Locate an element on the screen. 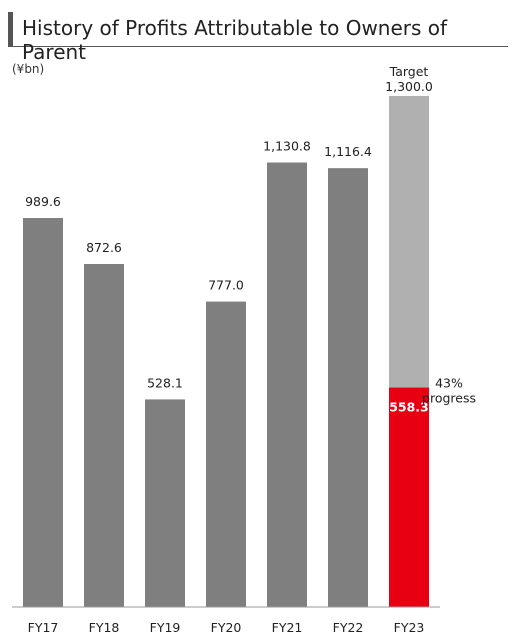 This screenshot has width=514, height=641. title-accent is located at coordinates (10, 29).